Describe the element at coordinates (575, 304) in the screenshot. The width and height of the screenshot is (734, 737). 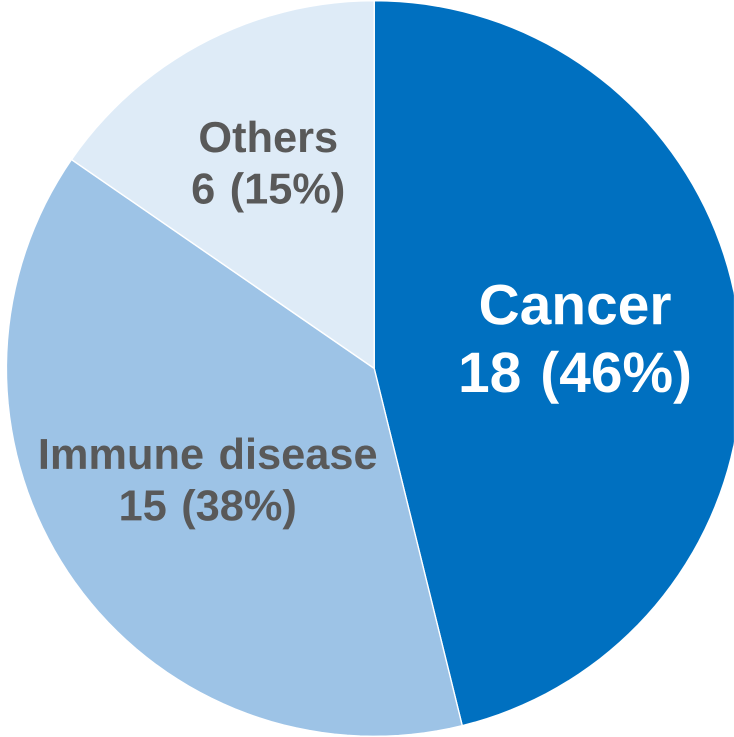
I see `slice-label: Cancer` at that location.